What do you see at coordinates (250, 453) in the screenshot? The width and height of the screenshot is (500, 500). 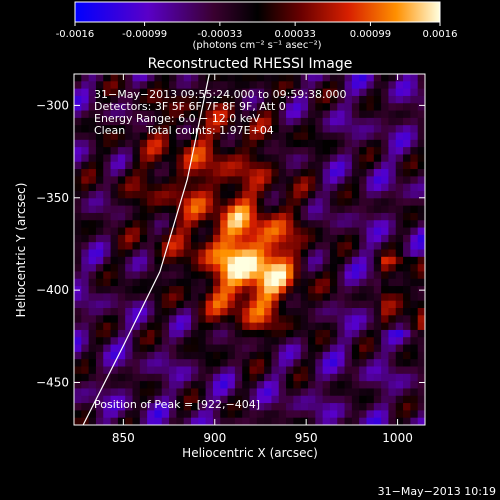 I see `x-axis-label: Heliocentric X (arcsec)` at bounding box center [250, 453].